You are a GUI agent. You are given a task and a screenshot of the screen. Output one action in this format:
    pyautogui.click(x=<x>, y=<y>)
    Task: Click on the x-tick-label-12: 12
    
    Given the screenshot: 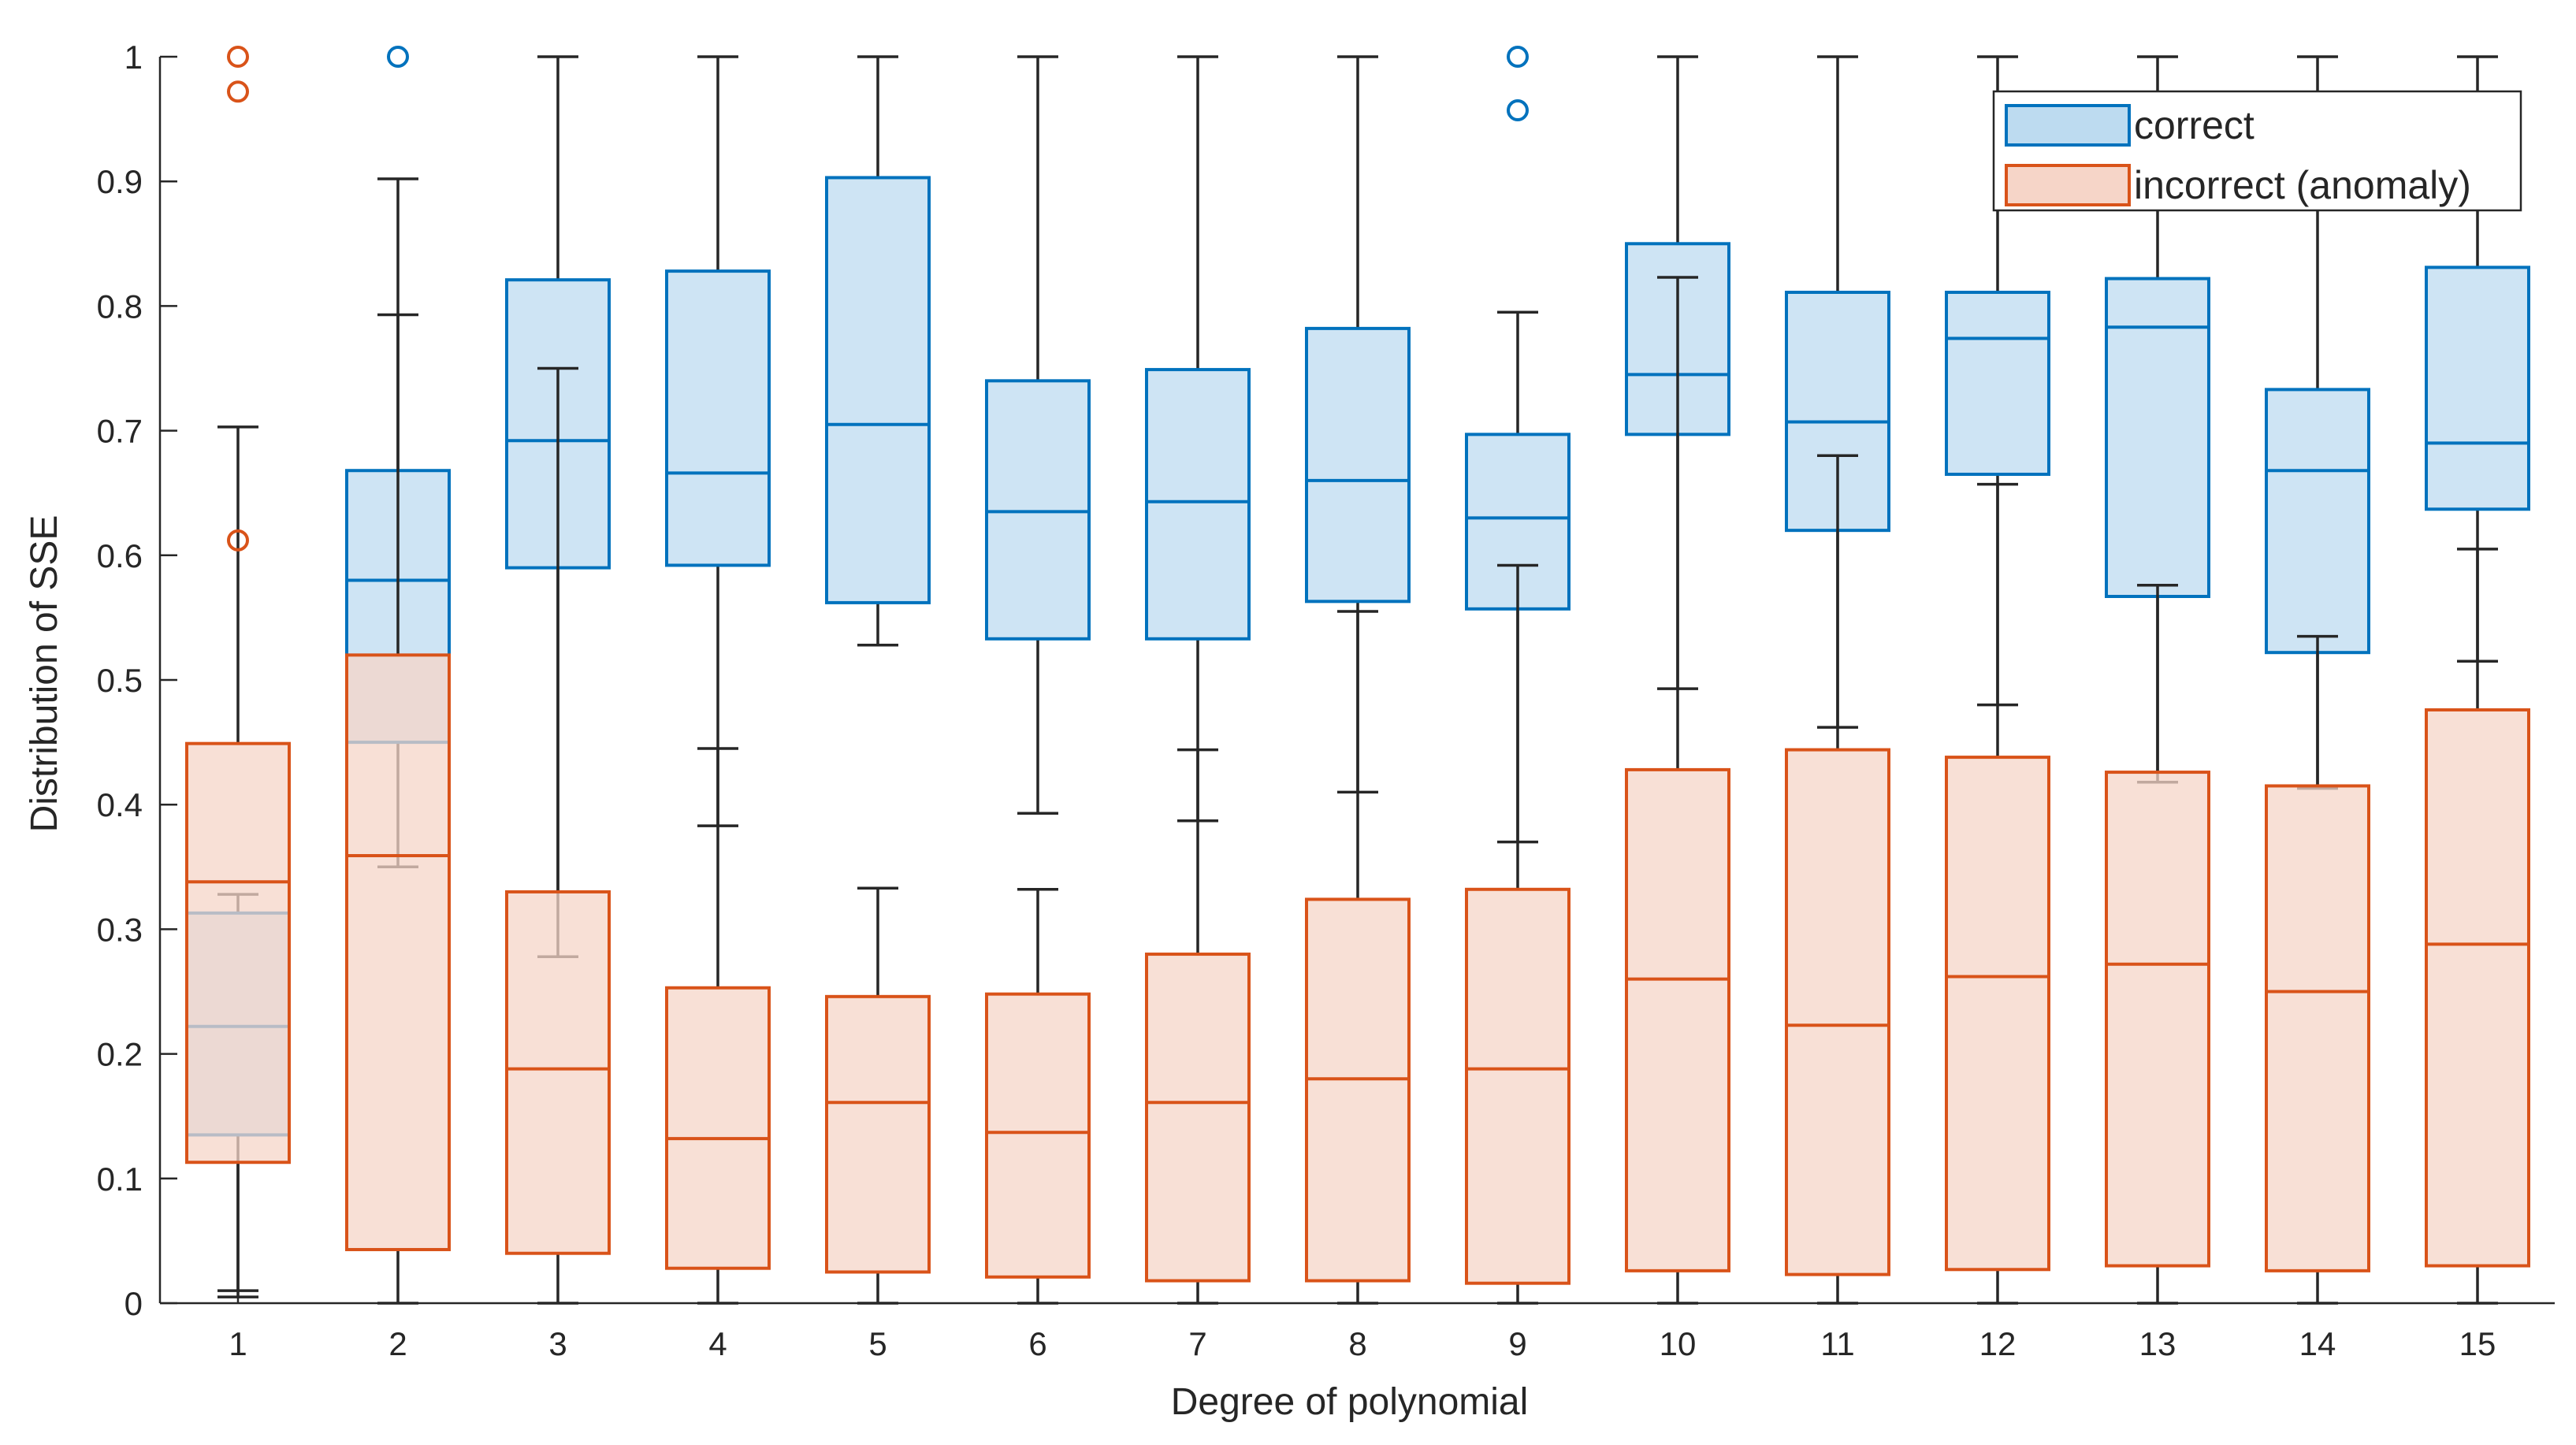 What is the action you would take?
    pyautogui.click(x=1998, y=1343)
    